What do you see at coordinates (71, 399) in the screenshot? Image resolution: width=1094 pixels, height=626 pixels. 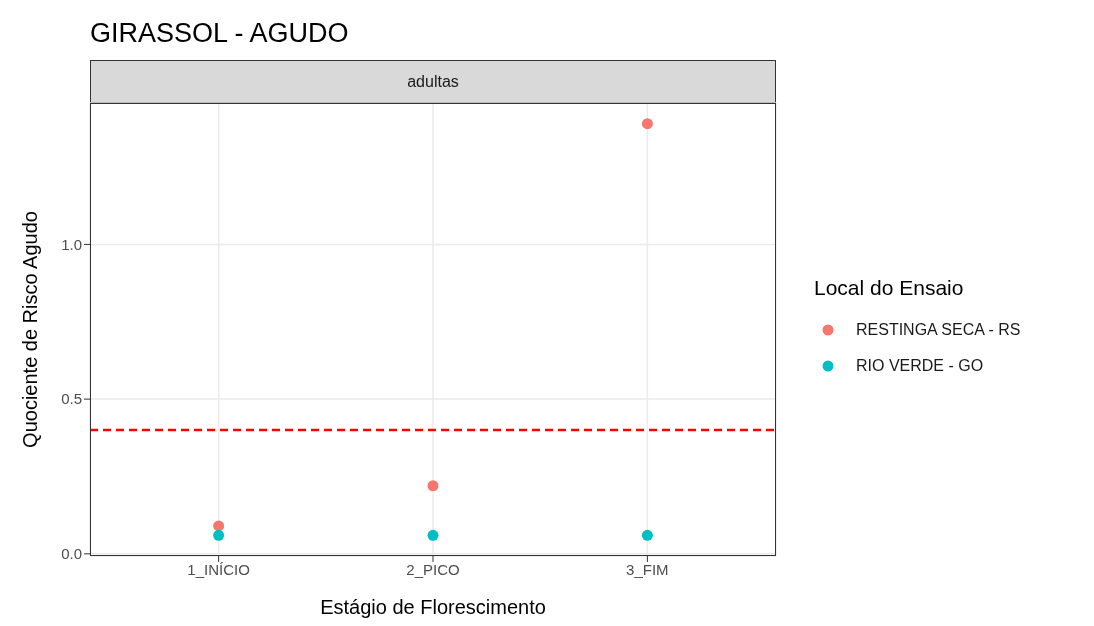 I see `y-tick-label: 0.5` at bounding box center [71, 399].